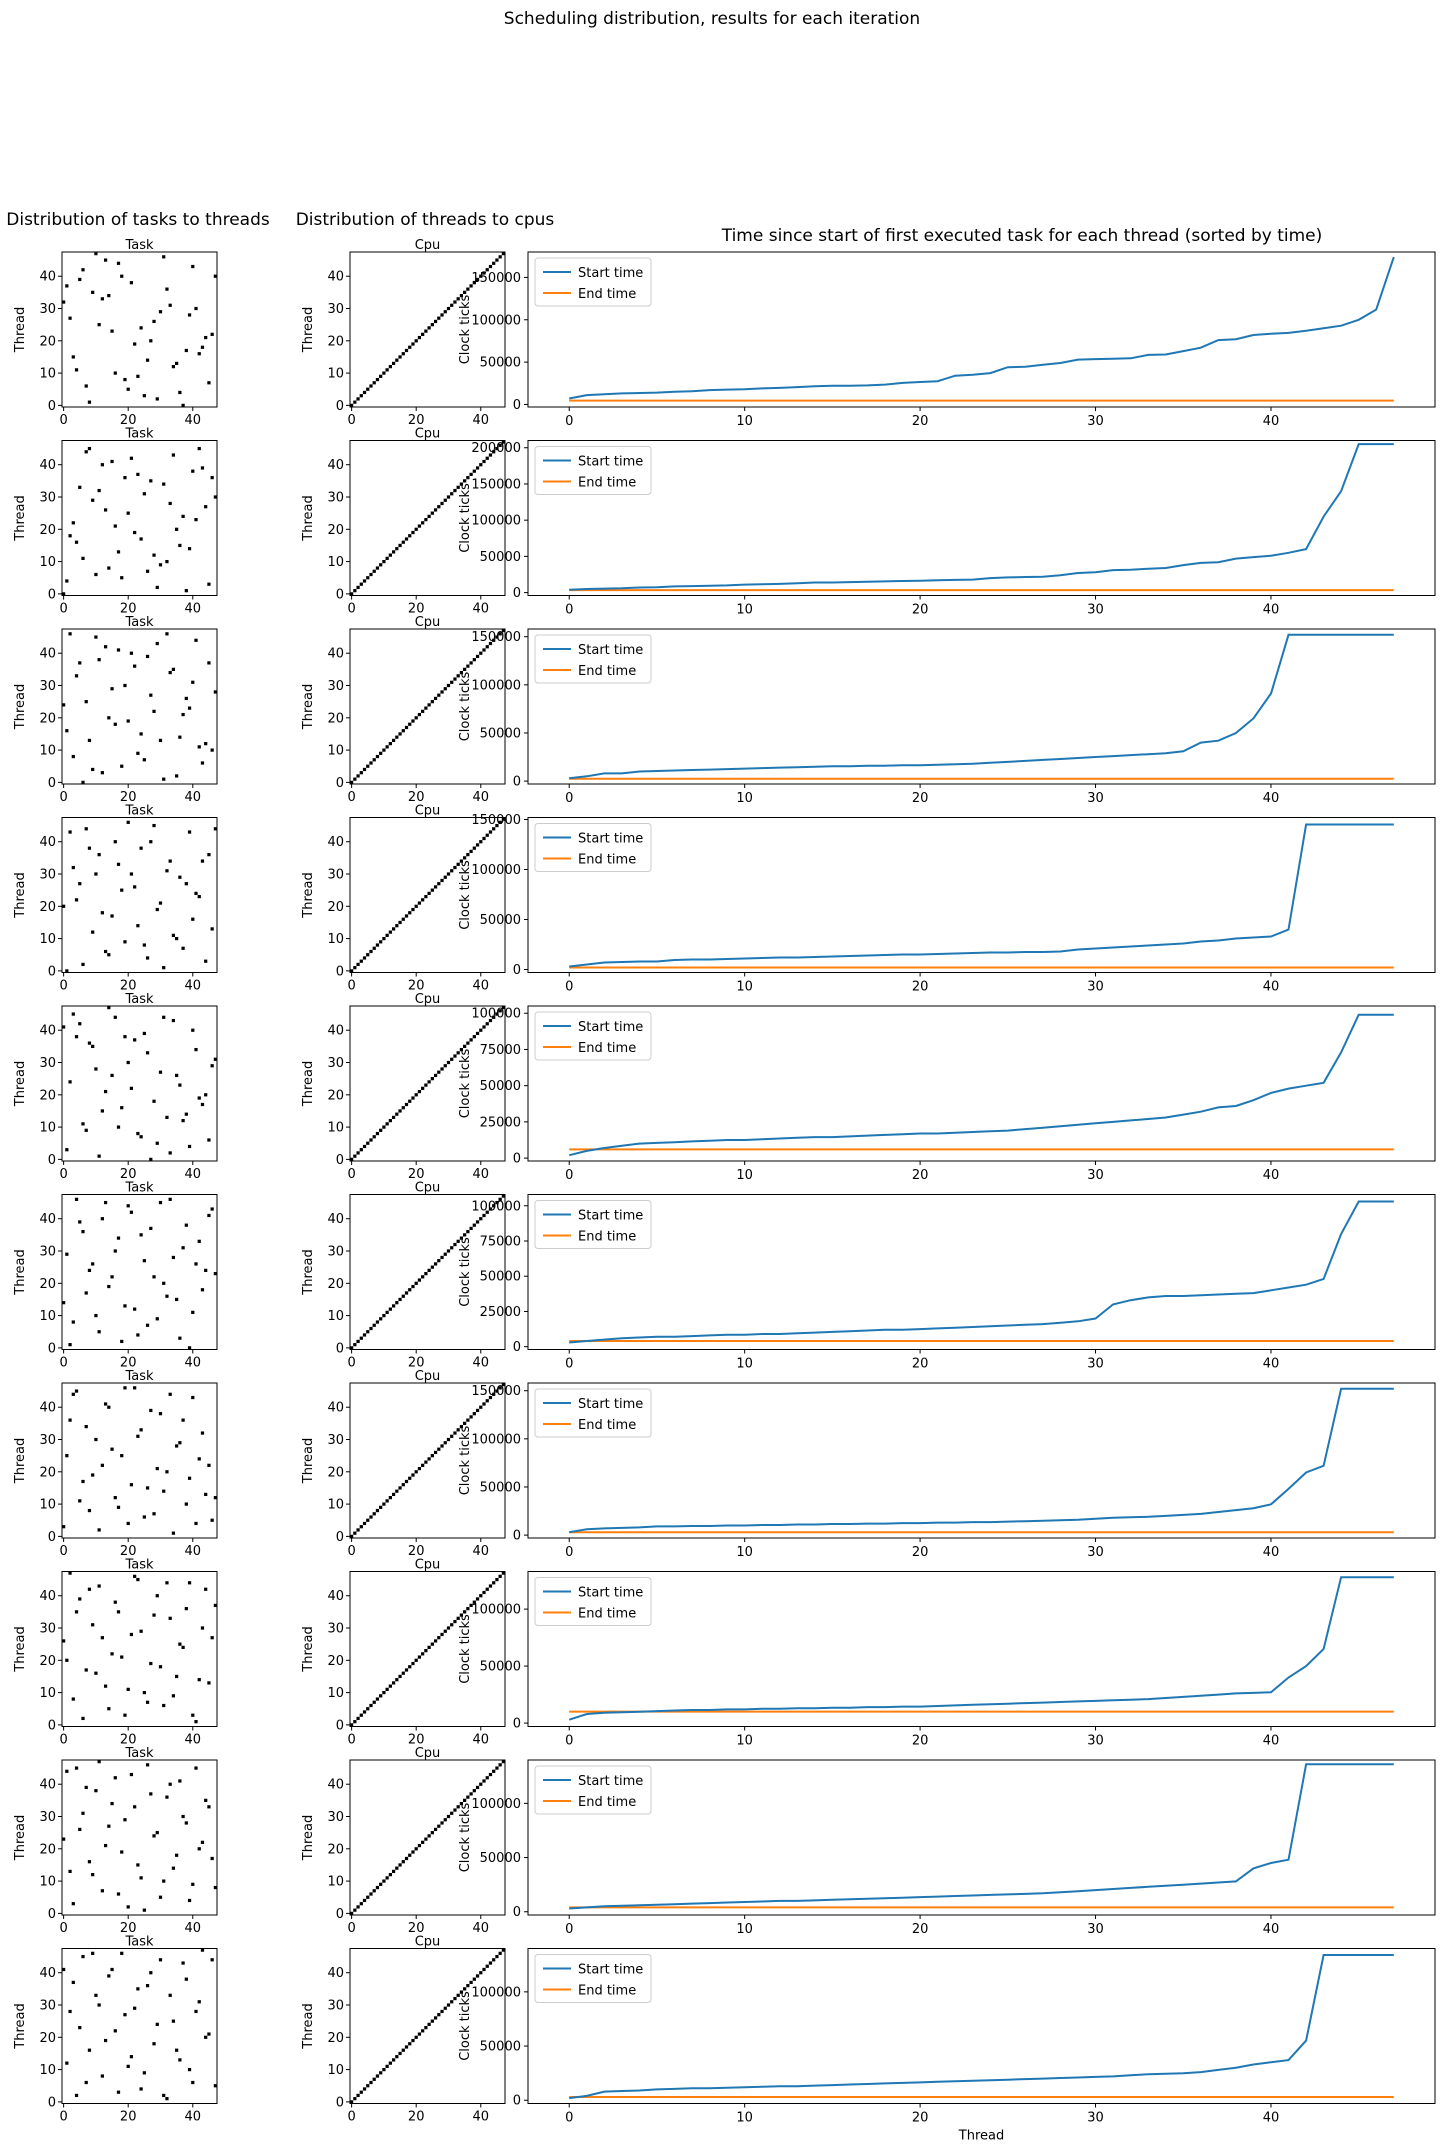  What do you see at coordinates (47, 1596) in the screenshot?
I see `task-y-tick-label: 40` at bounding box center [47, 1596].